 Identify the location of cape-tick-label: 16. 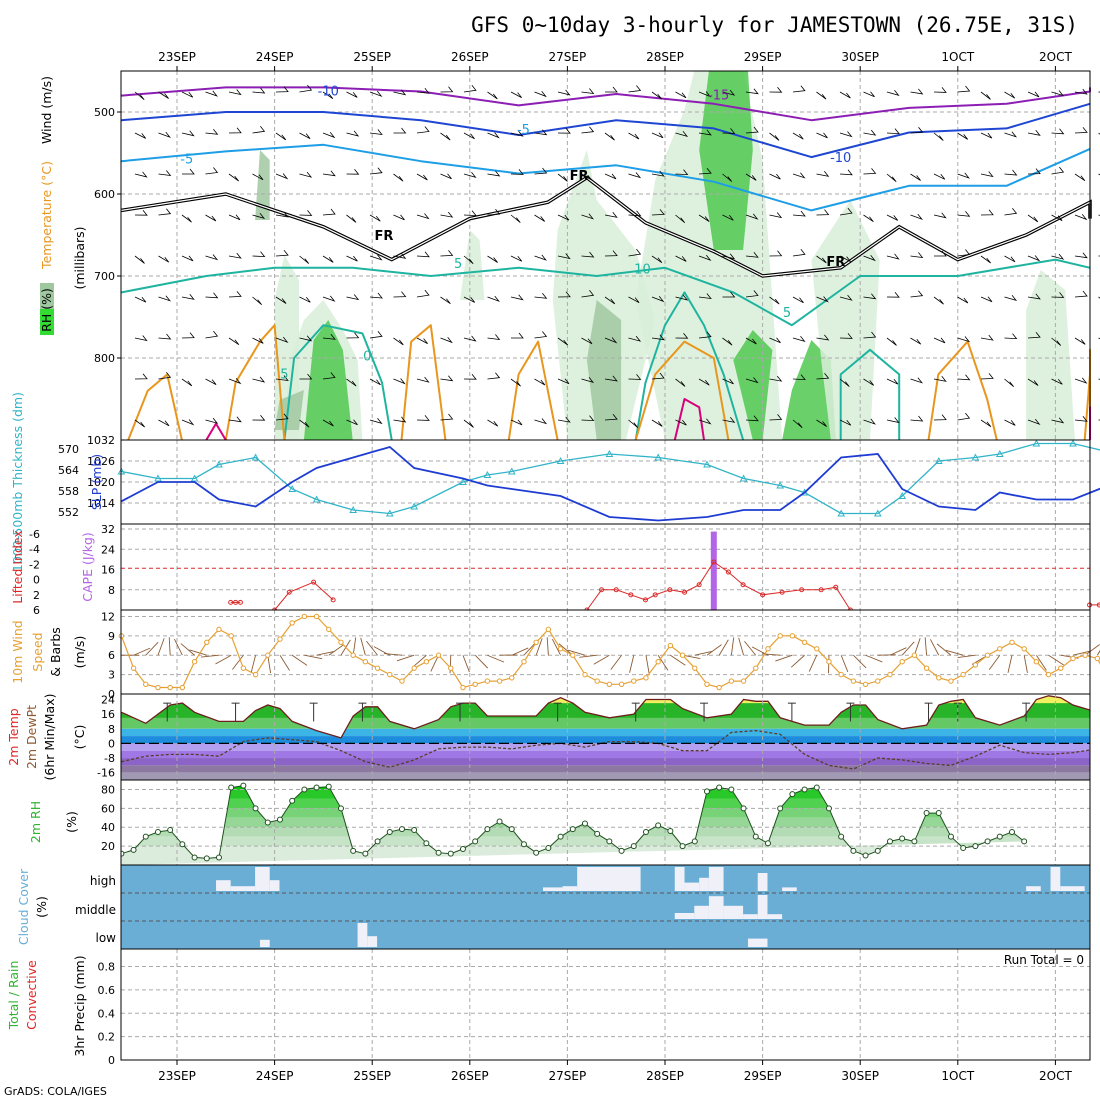
(108, 570).